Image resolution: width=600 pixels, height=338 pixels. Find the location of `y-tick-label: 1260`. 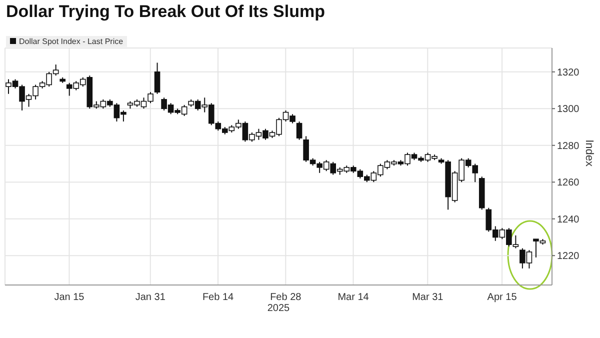

y-tick-label: 1260 is located at coordinates (568, 183).